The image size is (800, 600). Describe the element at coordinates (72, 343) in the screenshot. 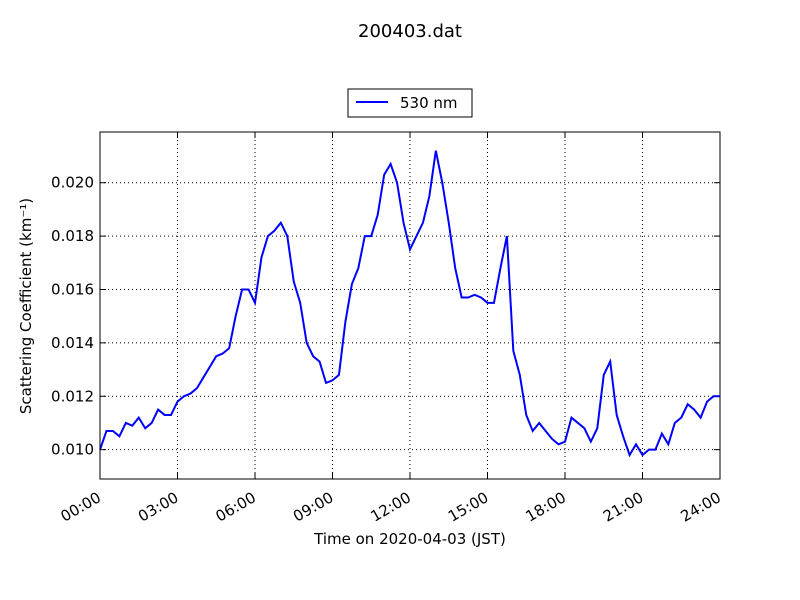

I see `y-tick-label: 0.014` at that location.